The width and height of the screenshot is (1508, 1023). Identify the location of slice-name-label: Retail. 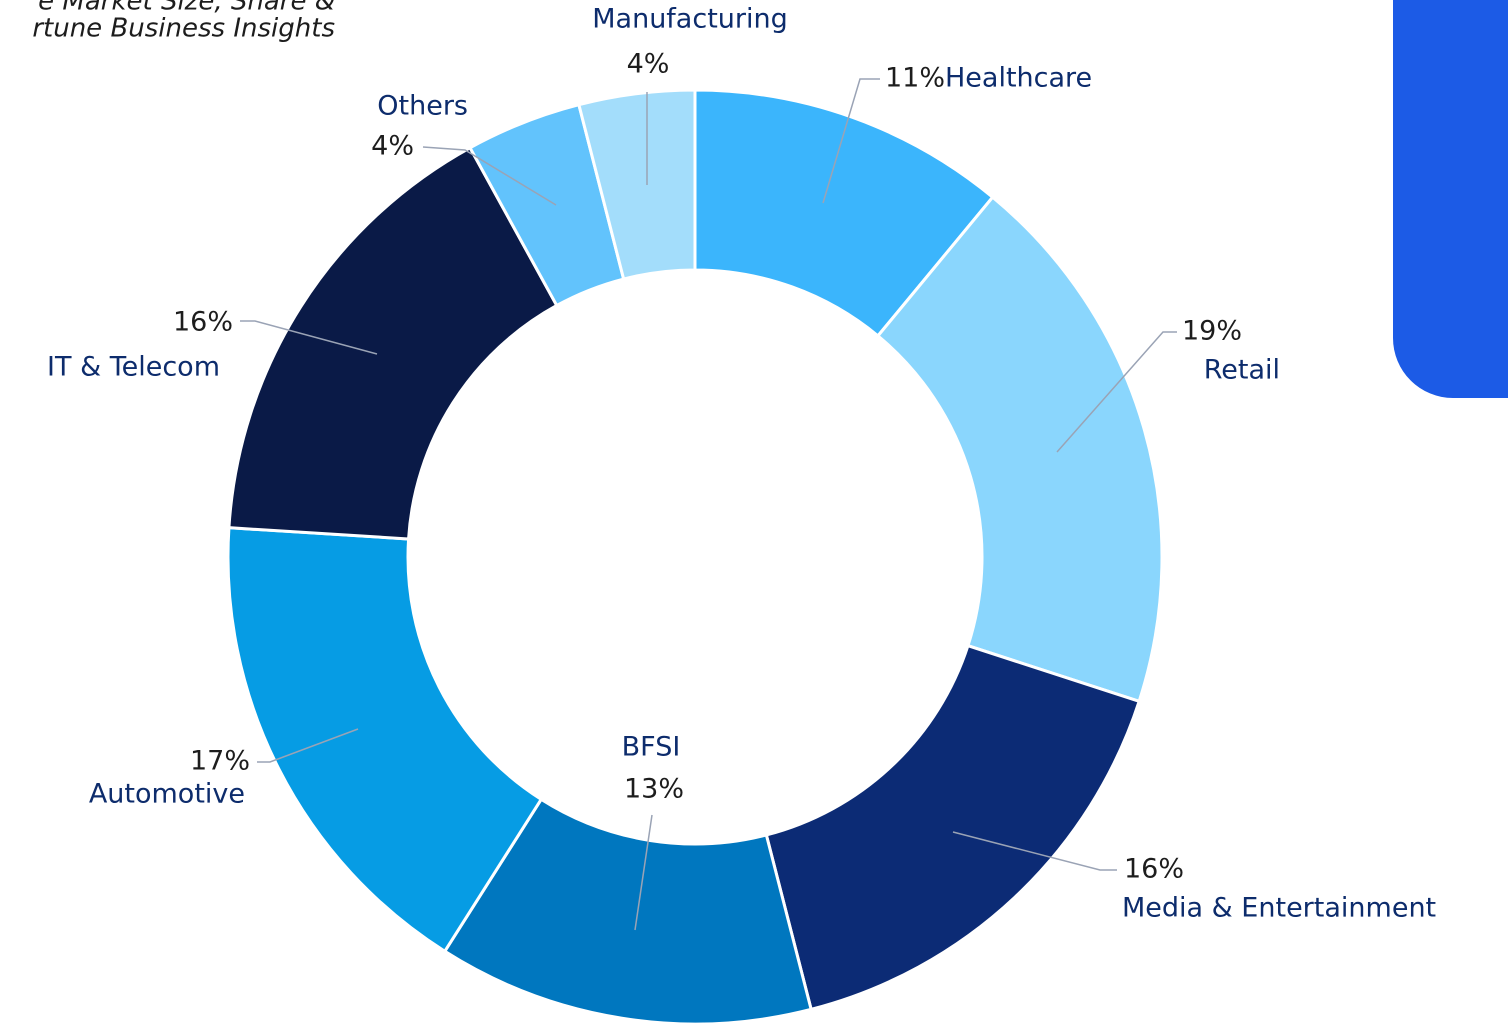
(1242, 370).